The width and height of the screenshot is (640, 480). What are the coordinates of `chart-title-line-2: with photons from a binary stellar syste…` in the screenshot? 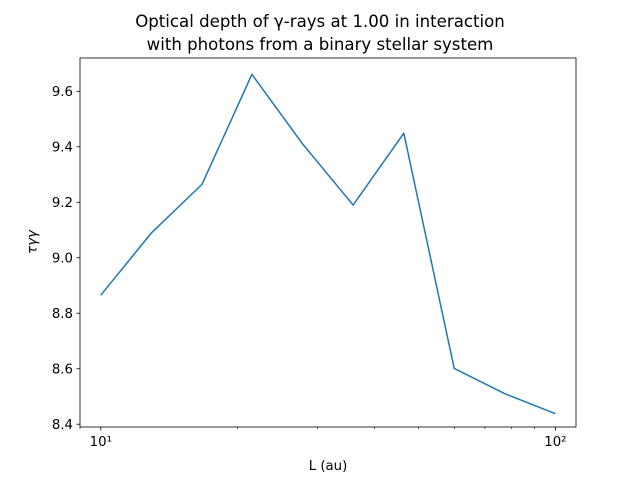 It's located at (320, 44).